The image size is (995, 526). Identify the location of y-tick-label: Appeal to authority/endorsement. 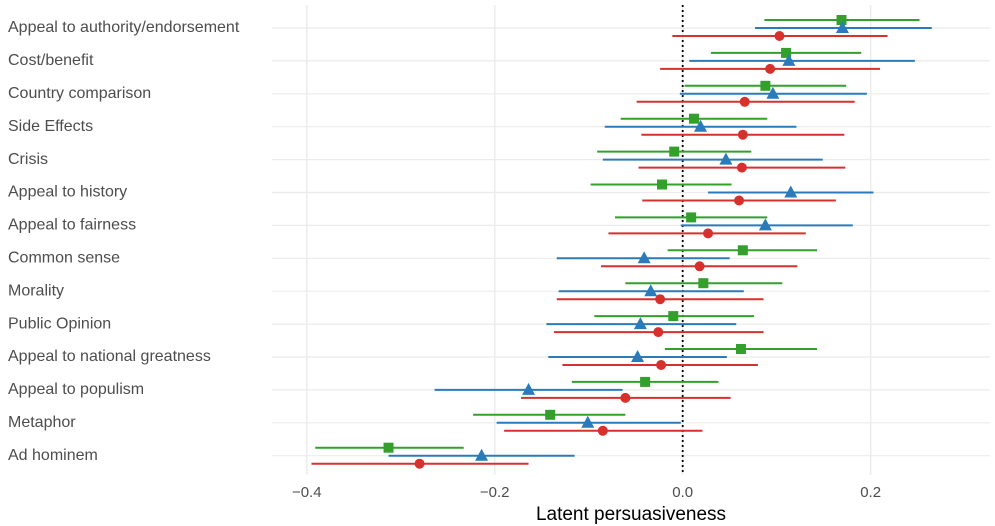
(124, 27).